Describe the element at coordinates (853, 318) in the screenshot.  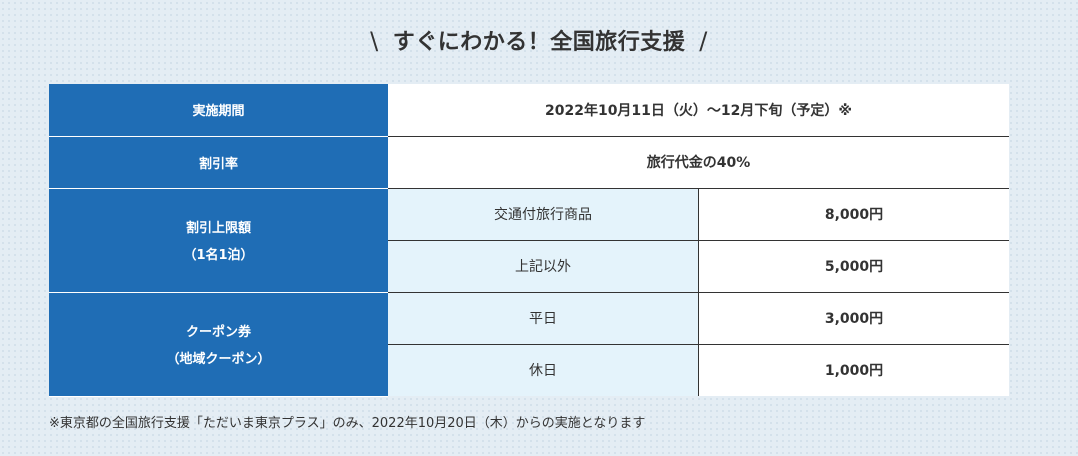
I see `coupon-amount-weekday: 3,000円` at that location.